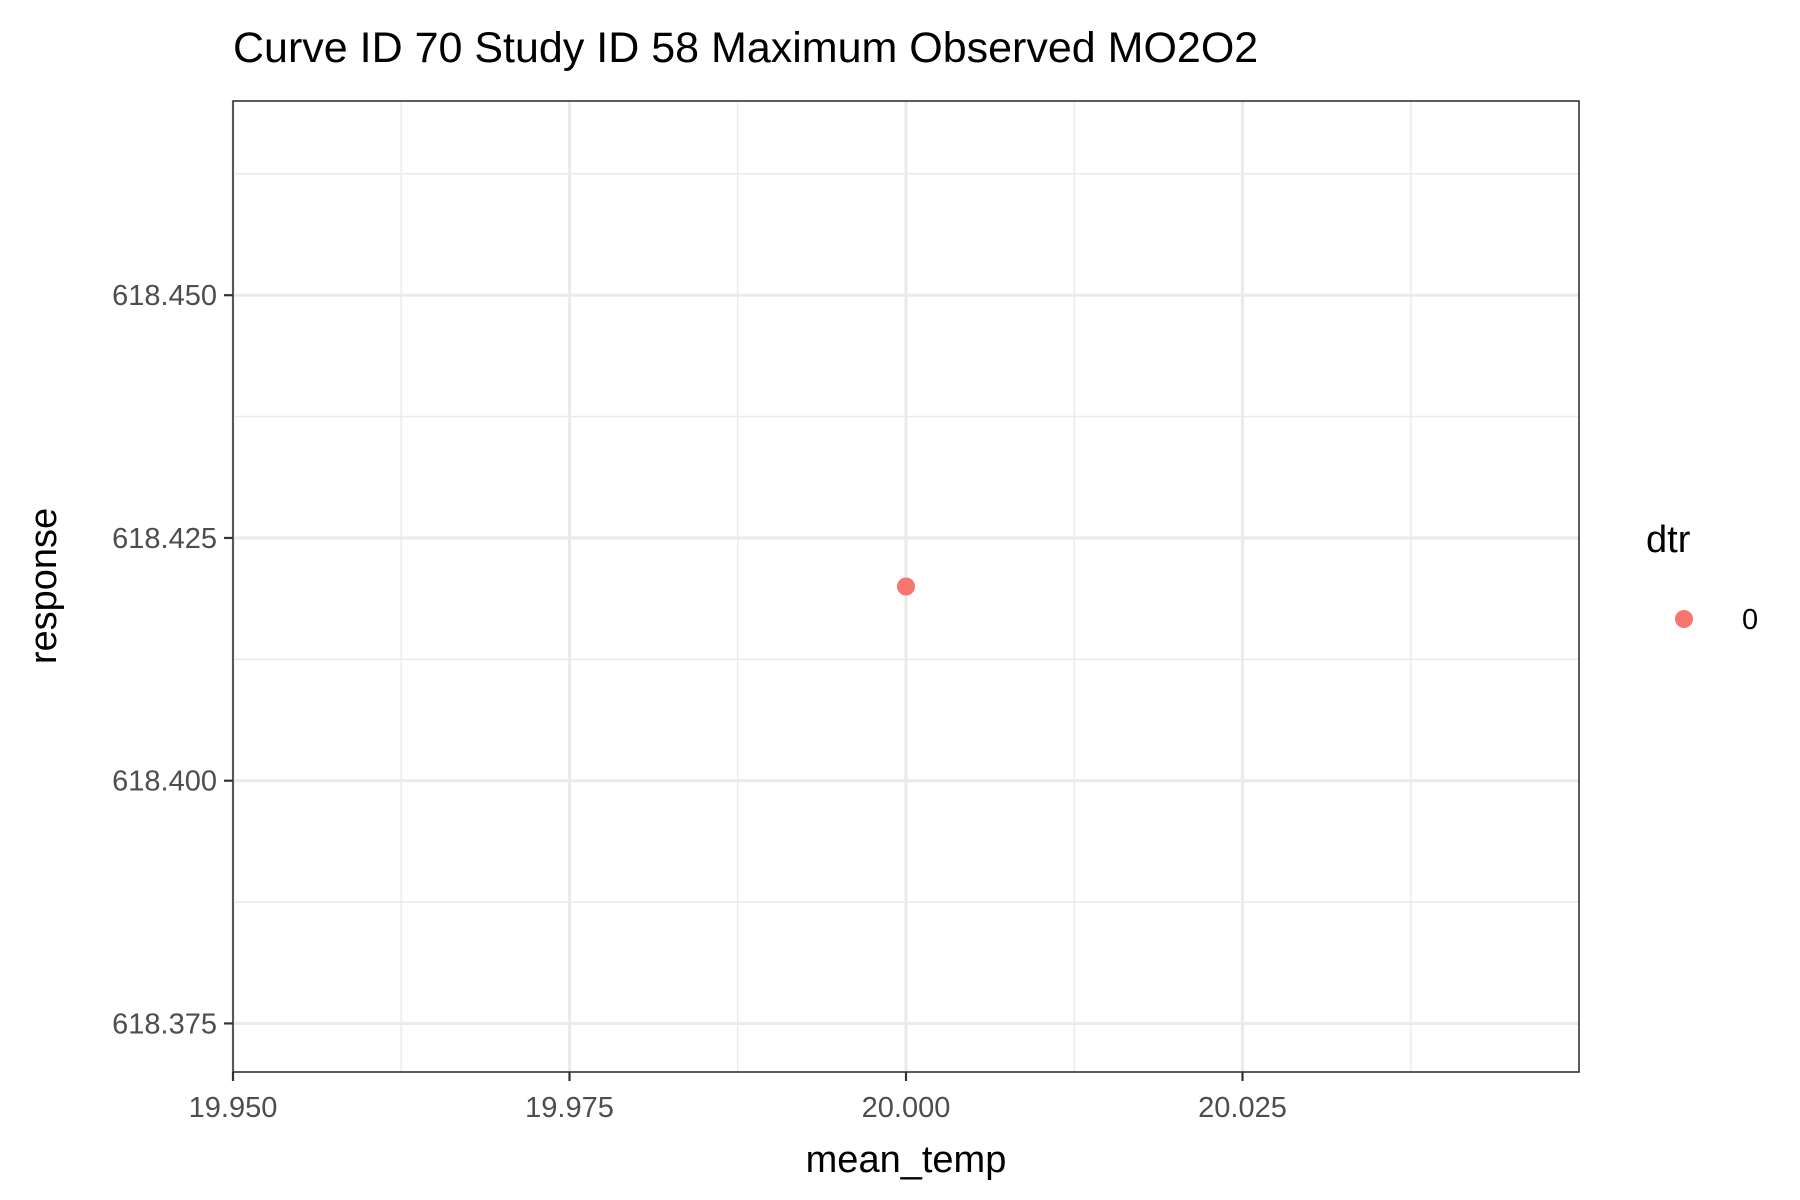  Describe the element at coordinates (1242, 1108) in the screenshot. I see `x-tick-label: 20.025` at that location.